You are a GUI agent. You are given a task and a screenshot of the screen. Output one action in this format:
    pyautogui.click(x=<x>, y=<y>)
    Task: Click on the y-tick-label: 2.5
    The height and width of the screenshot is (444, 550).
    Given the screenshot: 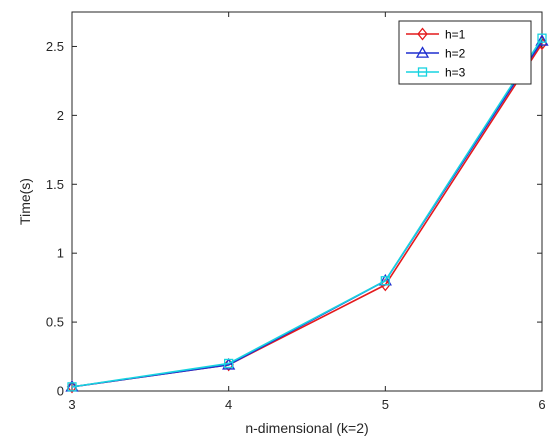 What is the action you would take?
    pyautogui.click(x=55, y=46)
    